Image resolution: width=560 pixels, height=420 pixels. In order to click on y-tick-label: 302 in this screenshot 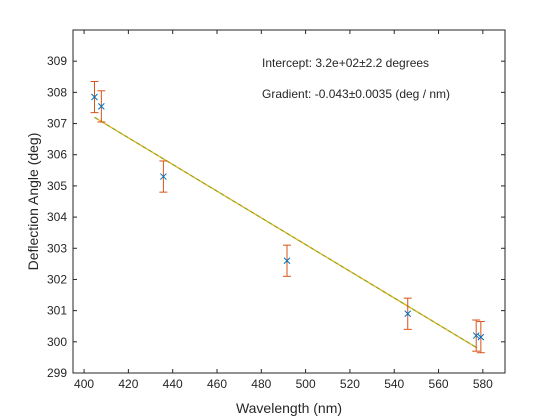, I will do `click(57, 279)`.